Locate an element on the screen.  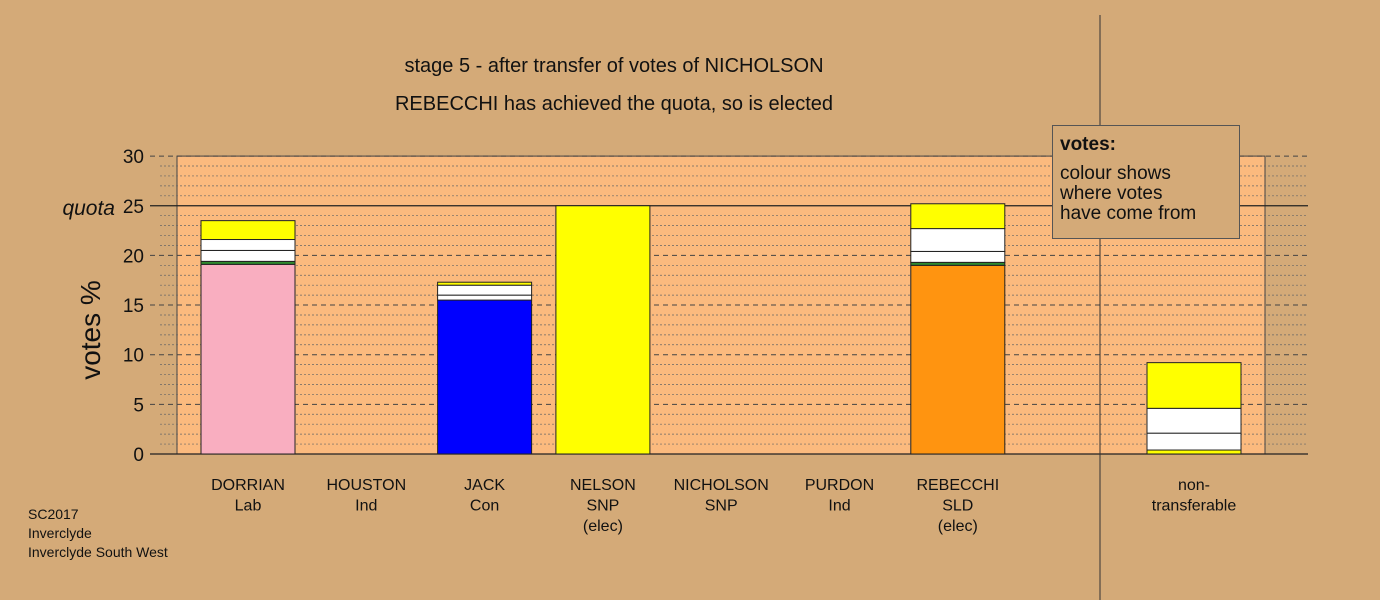
y-tick-label: 20 is located at coordinates (133, 256).